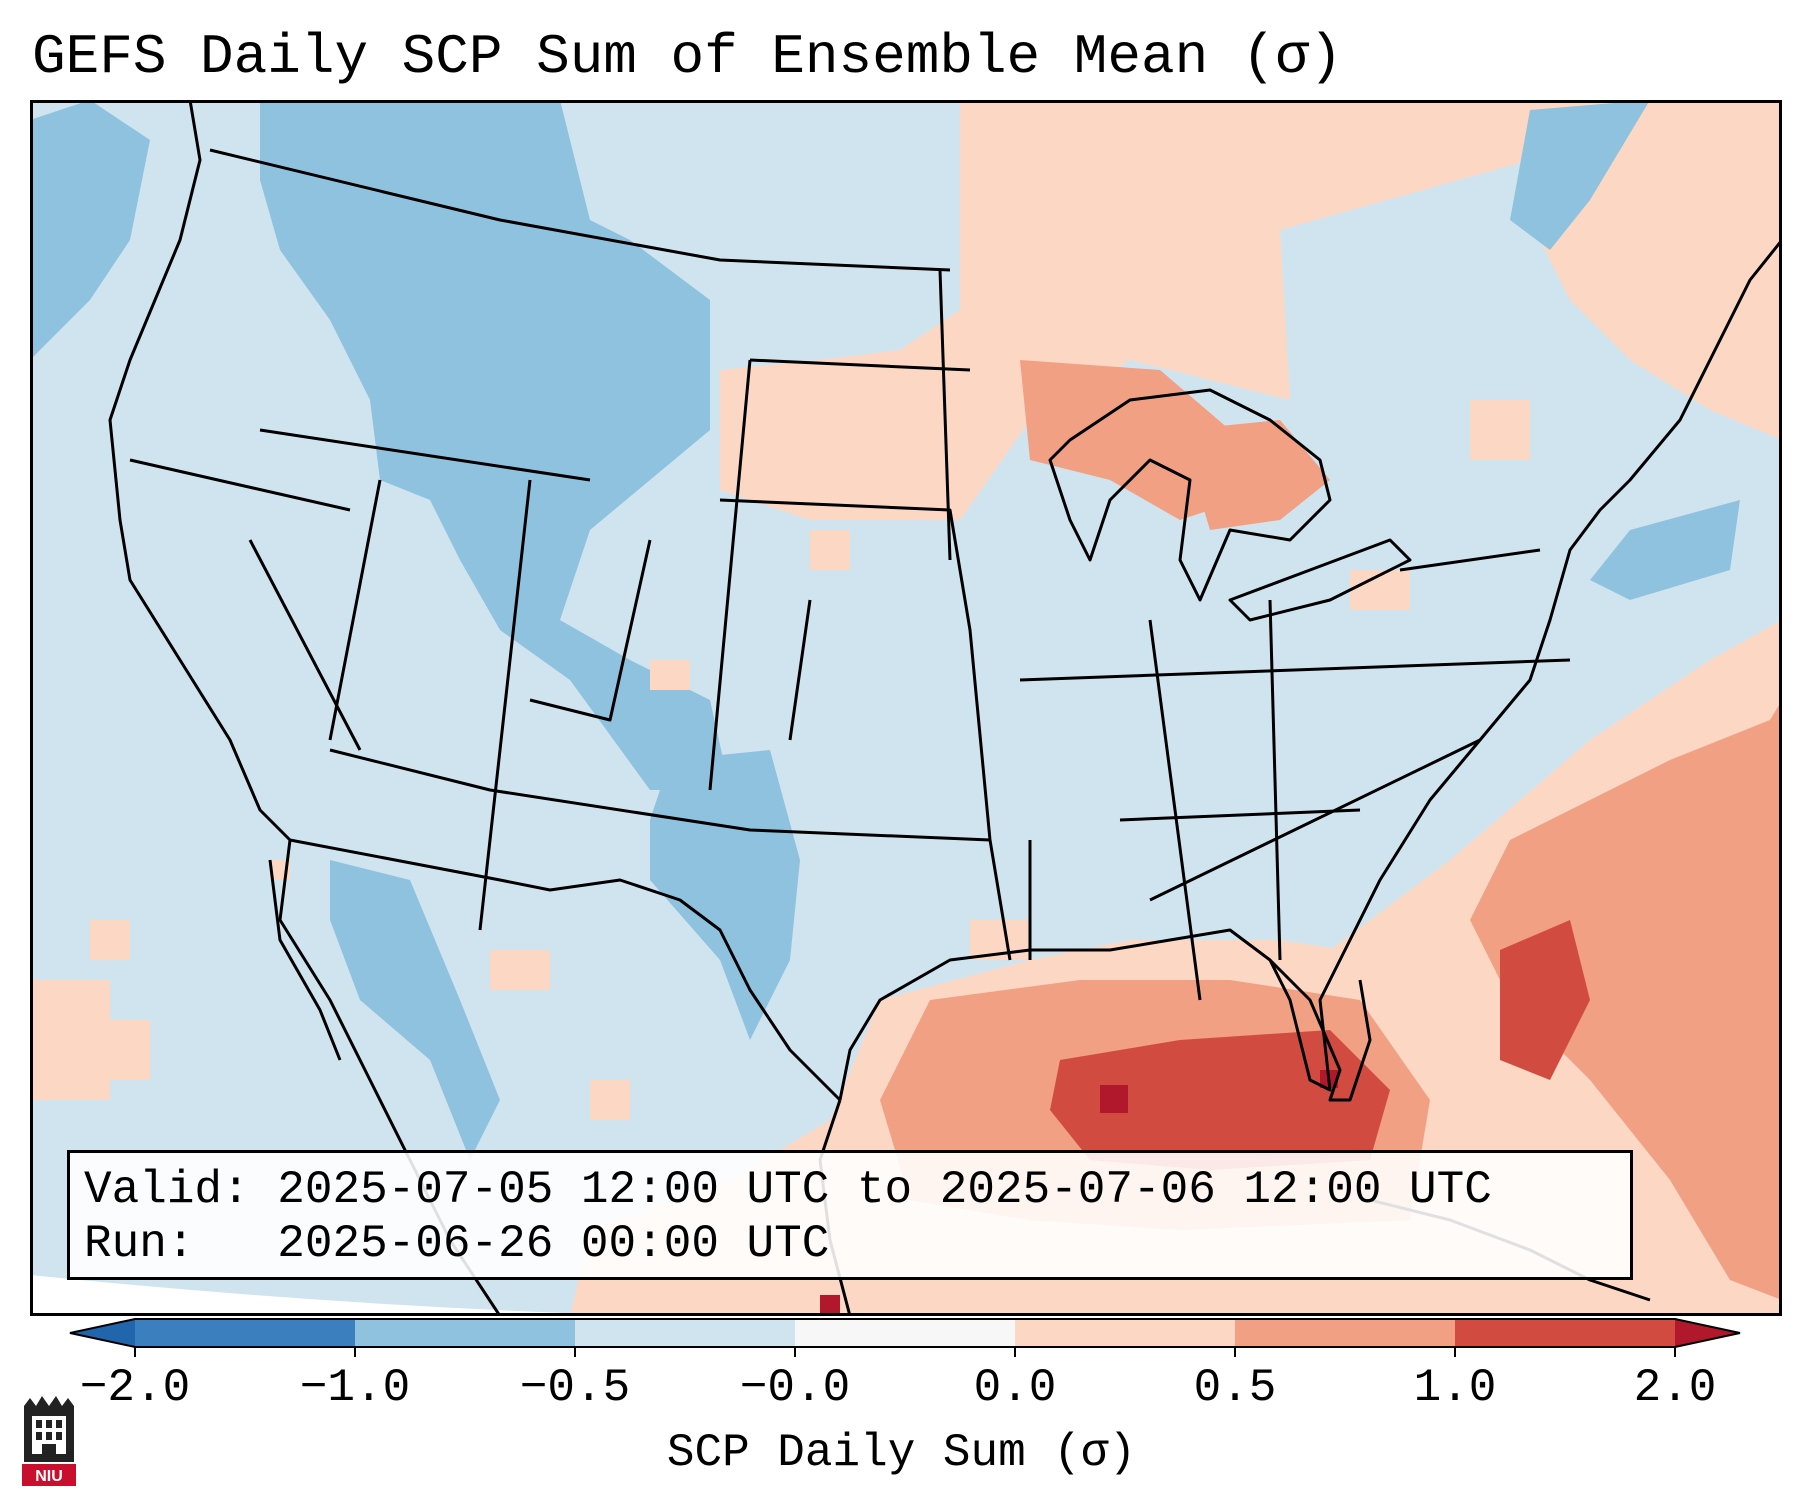 The image size is (1803, 1506). What do you see at coordinates (355, 1388) in the screenshot?
I see `colorbar-tick-label: −1.0` at bounding box center [355, 1388].